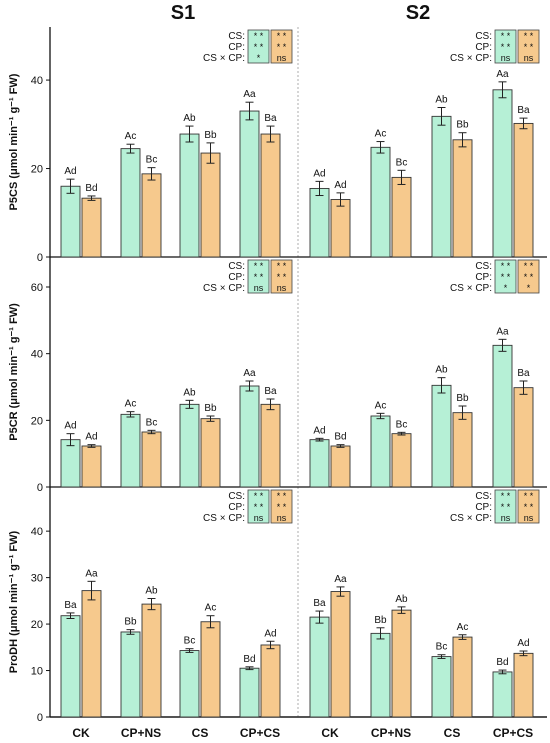 This screenshot has height=743, width=550. Describe the element at coordinates (391, 733) in the screenshot. I see `x-tick-label-s2-cpns: CP+NS` at that location.